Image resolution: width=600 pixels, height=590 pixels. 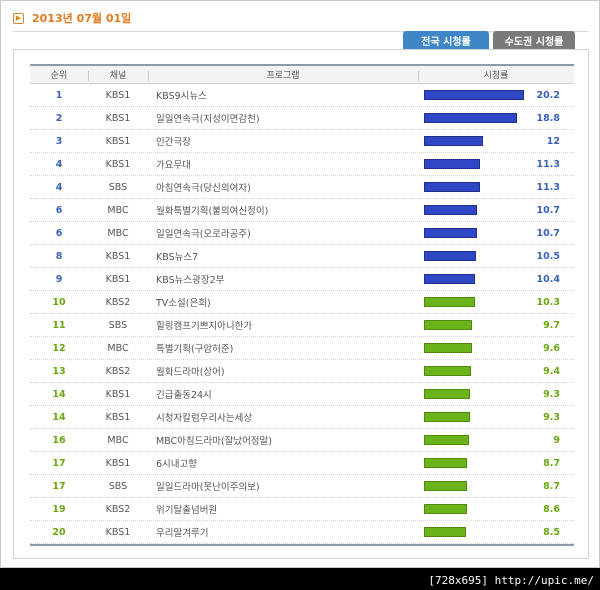 I want to click on rating-value: 10.7, so click(x=548, y=210).